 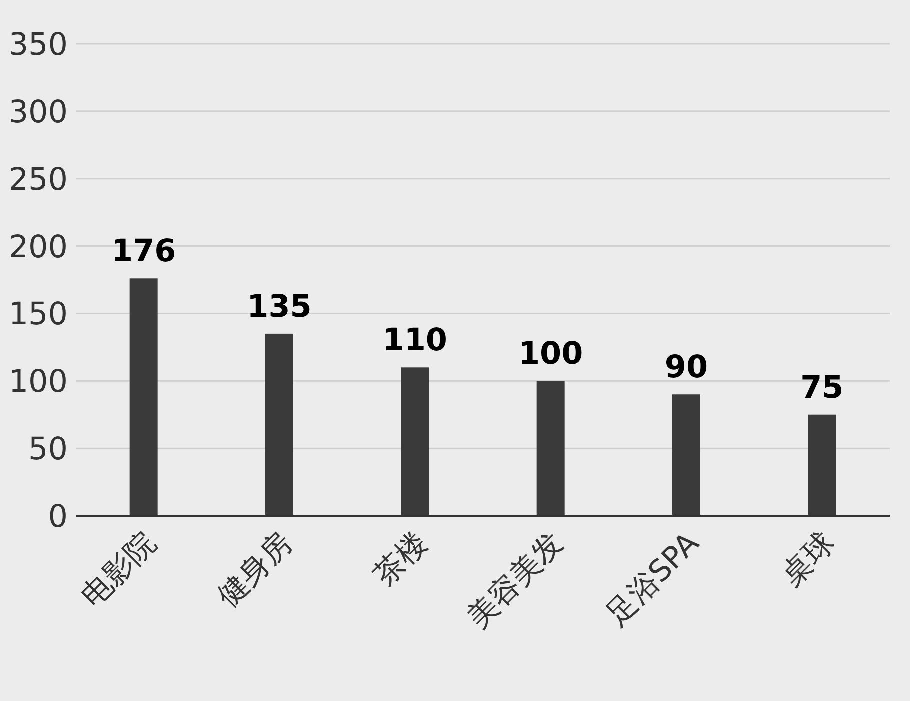 I want to click on y-tick-label: 0, so click(x=58, y=517).